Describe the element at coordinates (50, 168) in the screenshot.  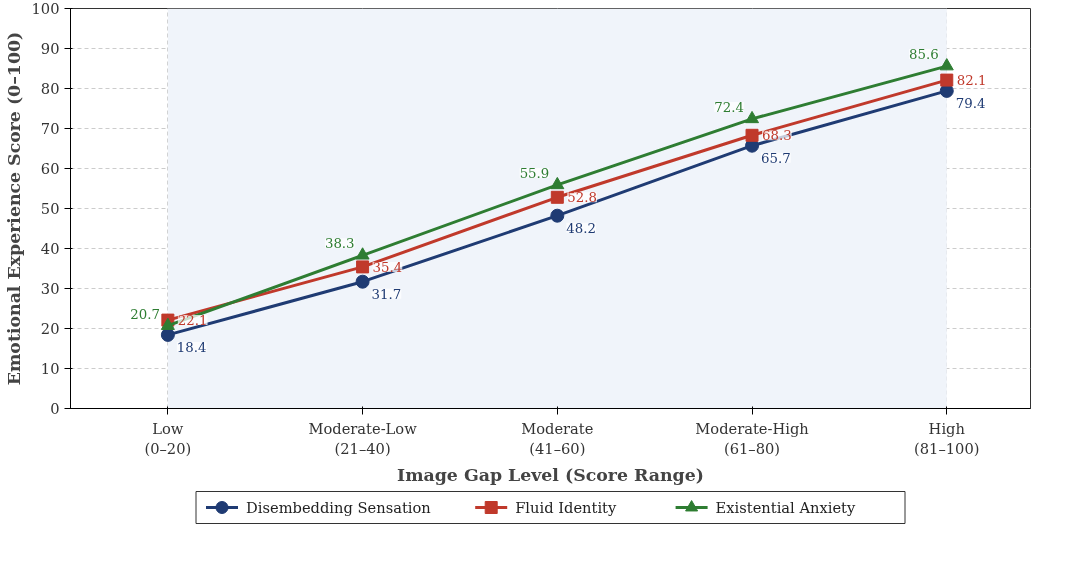
I see `y-tick-label: 60` at that location.